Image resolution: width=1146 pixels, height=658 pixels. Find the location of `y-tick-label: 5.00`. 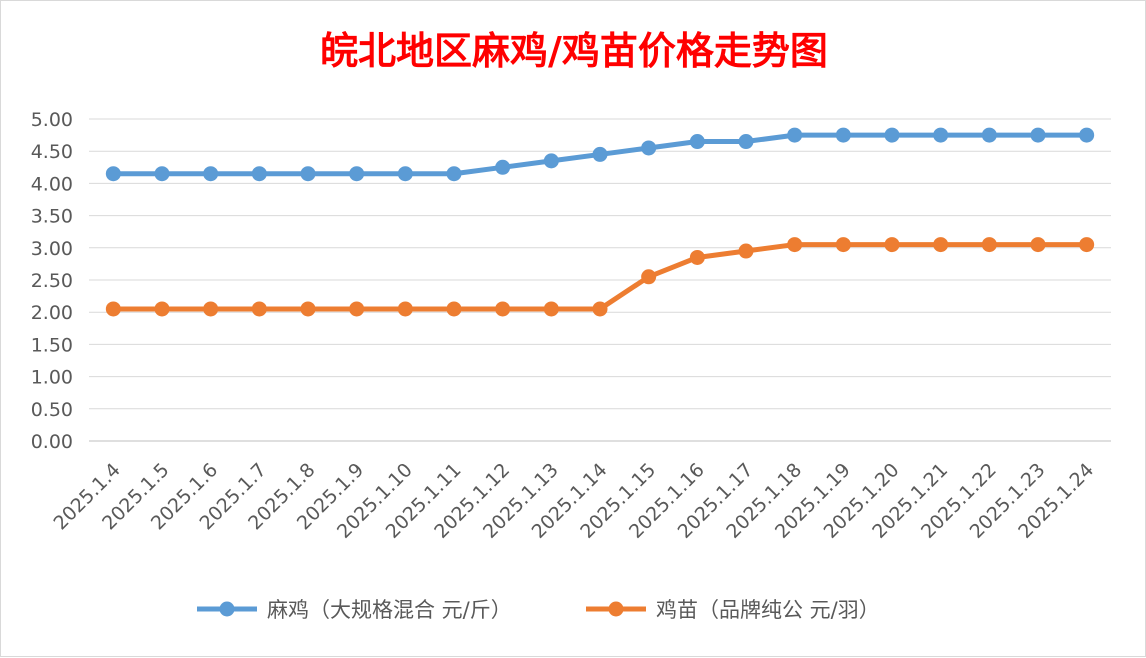

y-tick-label: 5.00 is located at coordinates (52, 120).